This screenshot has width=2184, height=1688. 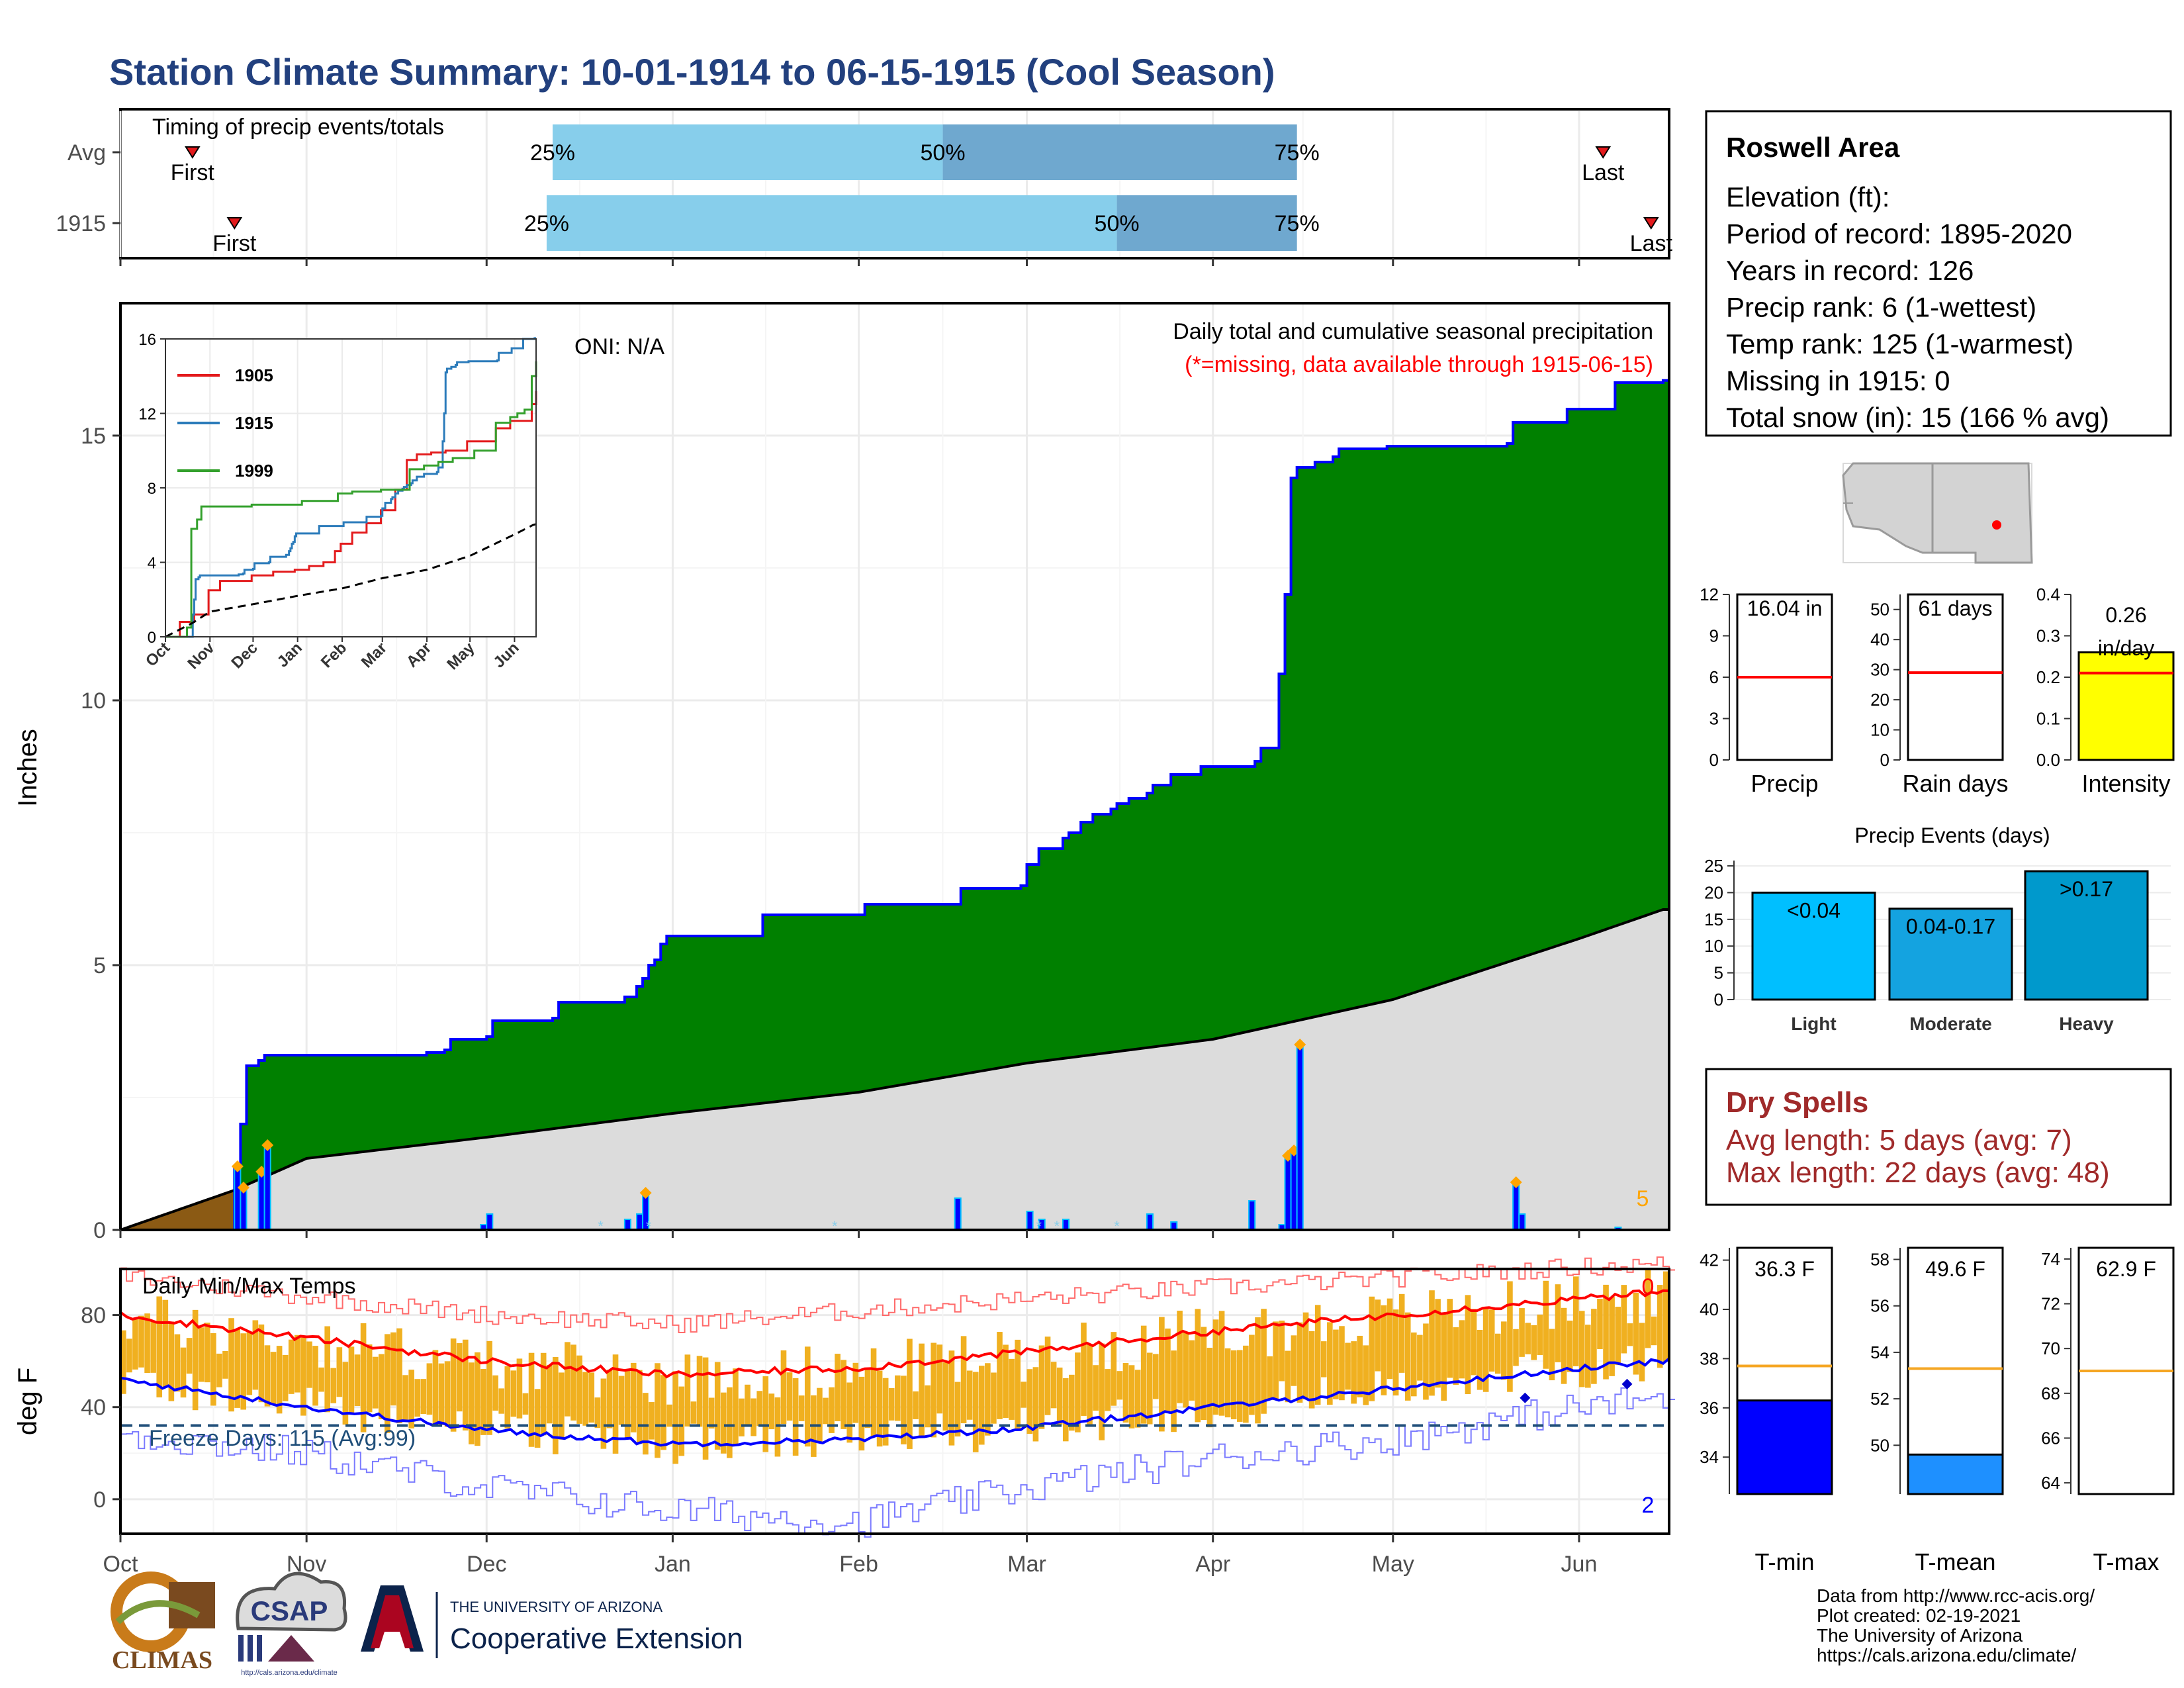 What do you see at coordinates (1651, 223) in the screenshot?
I see `last-event-marker` at bounding box center [1651, 223].